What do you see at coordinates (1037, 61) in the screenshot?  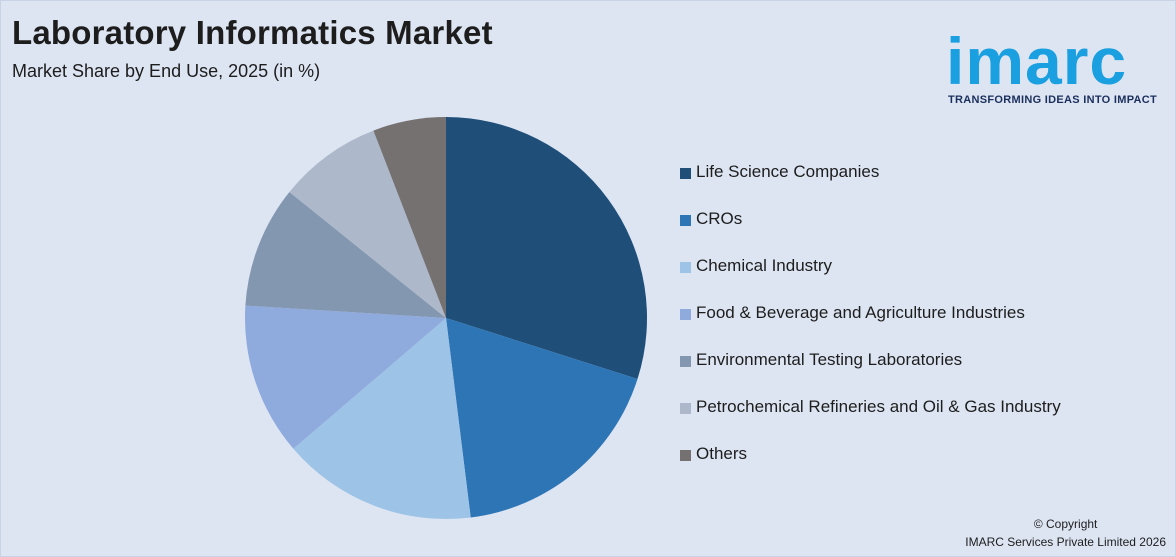 I see `logo-wordmark: imarc` at bounding box center [1037, 61].